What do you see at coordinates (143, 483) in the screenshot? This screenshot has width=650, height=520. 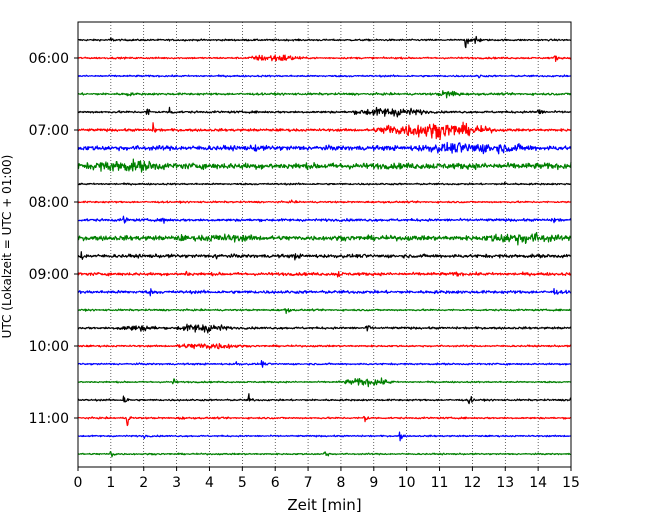 I see `x-tick-label: 2` at bounding box center [143, 483].